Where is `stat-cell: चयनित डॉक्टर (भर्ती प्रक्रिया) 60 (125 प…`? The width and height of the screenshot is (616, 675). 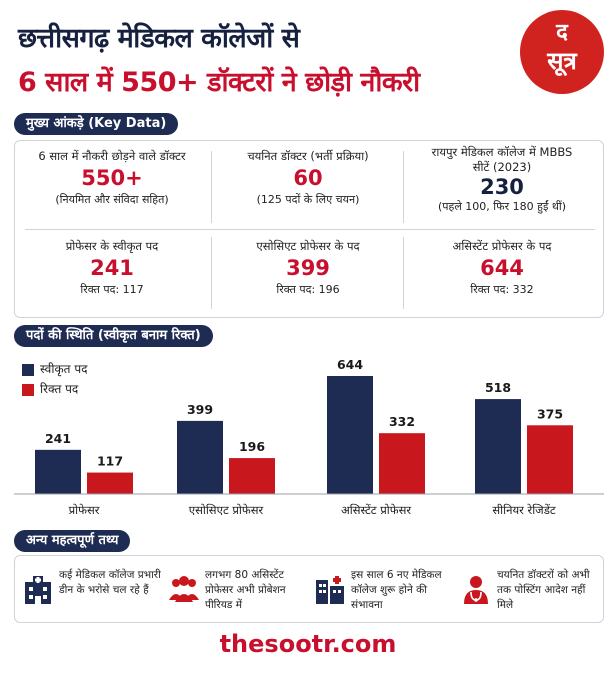
stat-cell: चयनित डॉक्टर (भर्ती प्रक्रिया) 60 (125 प… is located at coordinates (308, 178).